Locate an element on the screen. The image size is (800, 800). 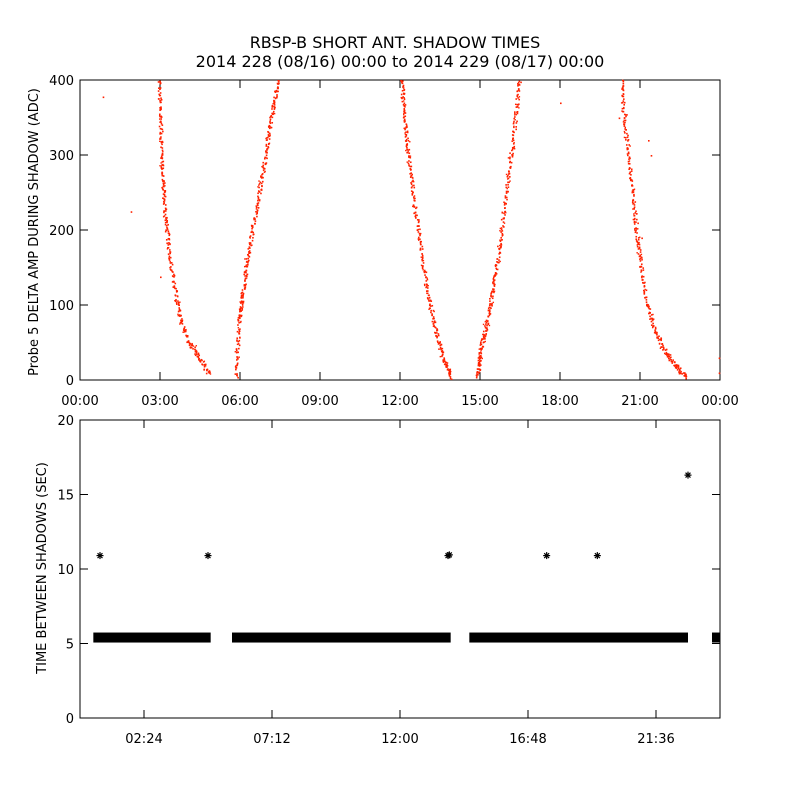
bottom-y-tick-label: 20 is located at coordinates (65, 421).